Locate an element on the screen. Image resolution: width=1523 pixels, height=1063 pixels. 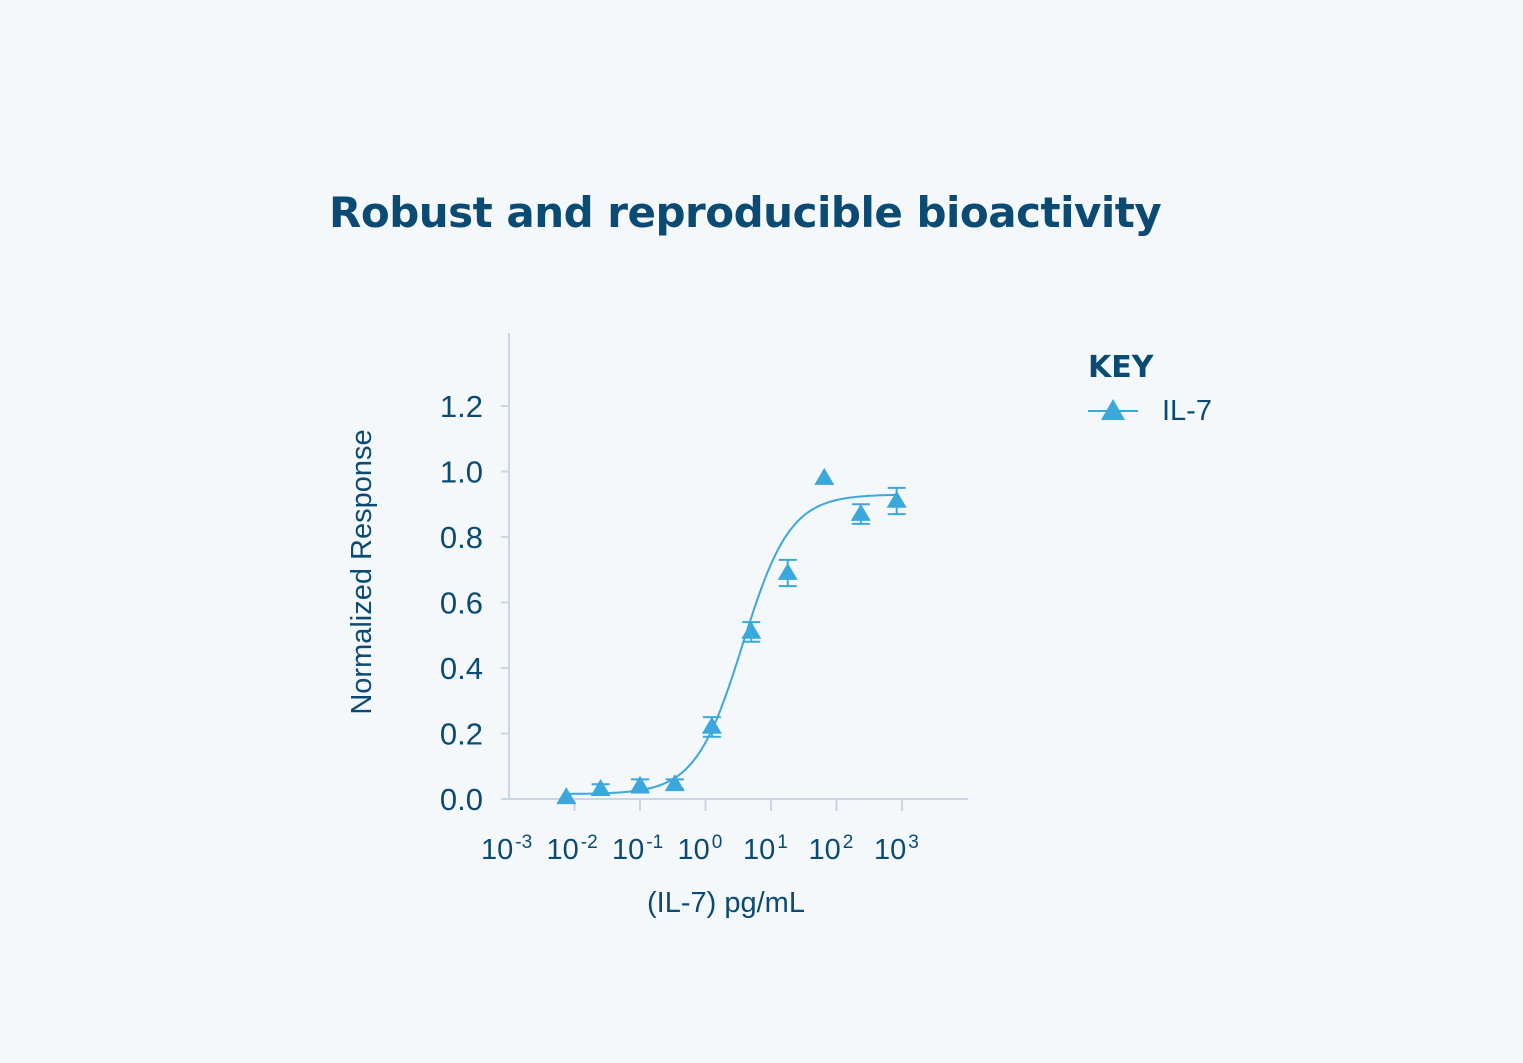
axes is located at coordinates (738, 566).